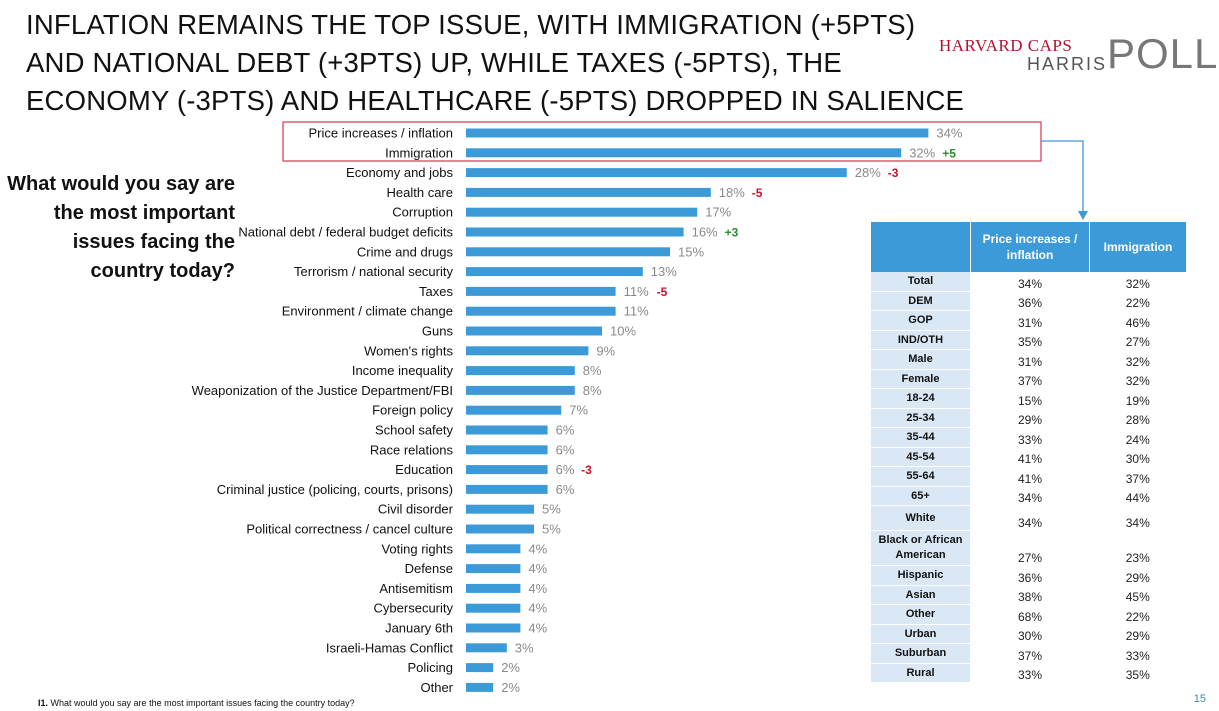 The height and width of the screenshot is (711, 1219). What do you see at coordinates (921, 437) in the screenshot?
I see `crosstab-row-label: 35-44` at bounding box center [921, 437].